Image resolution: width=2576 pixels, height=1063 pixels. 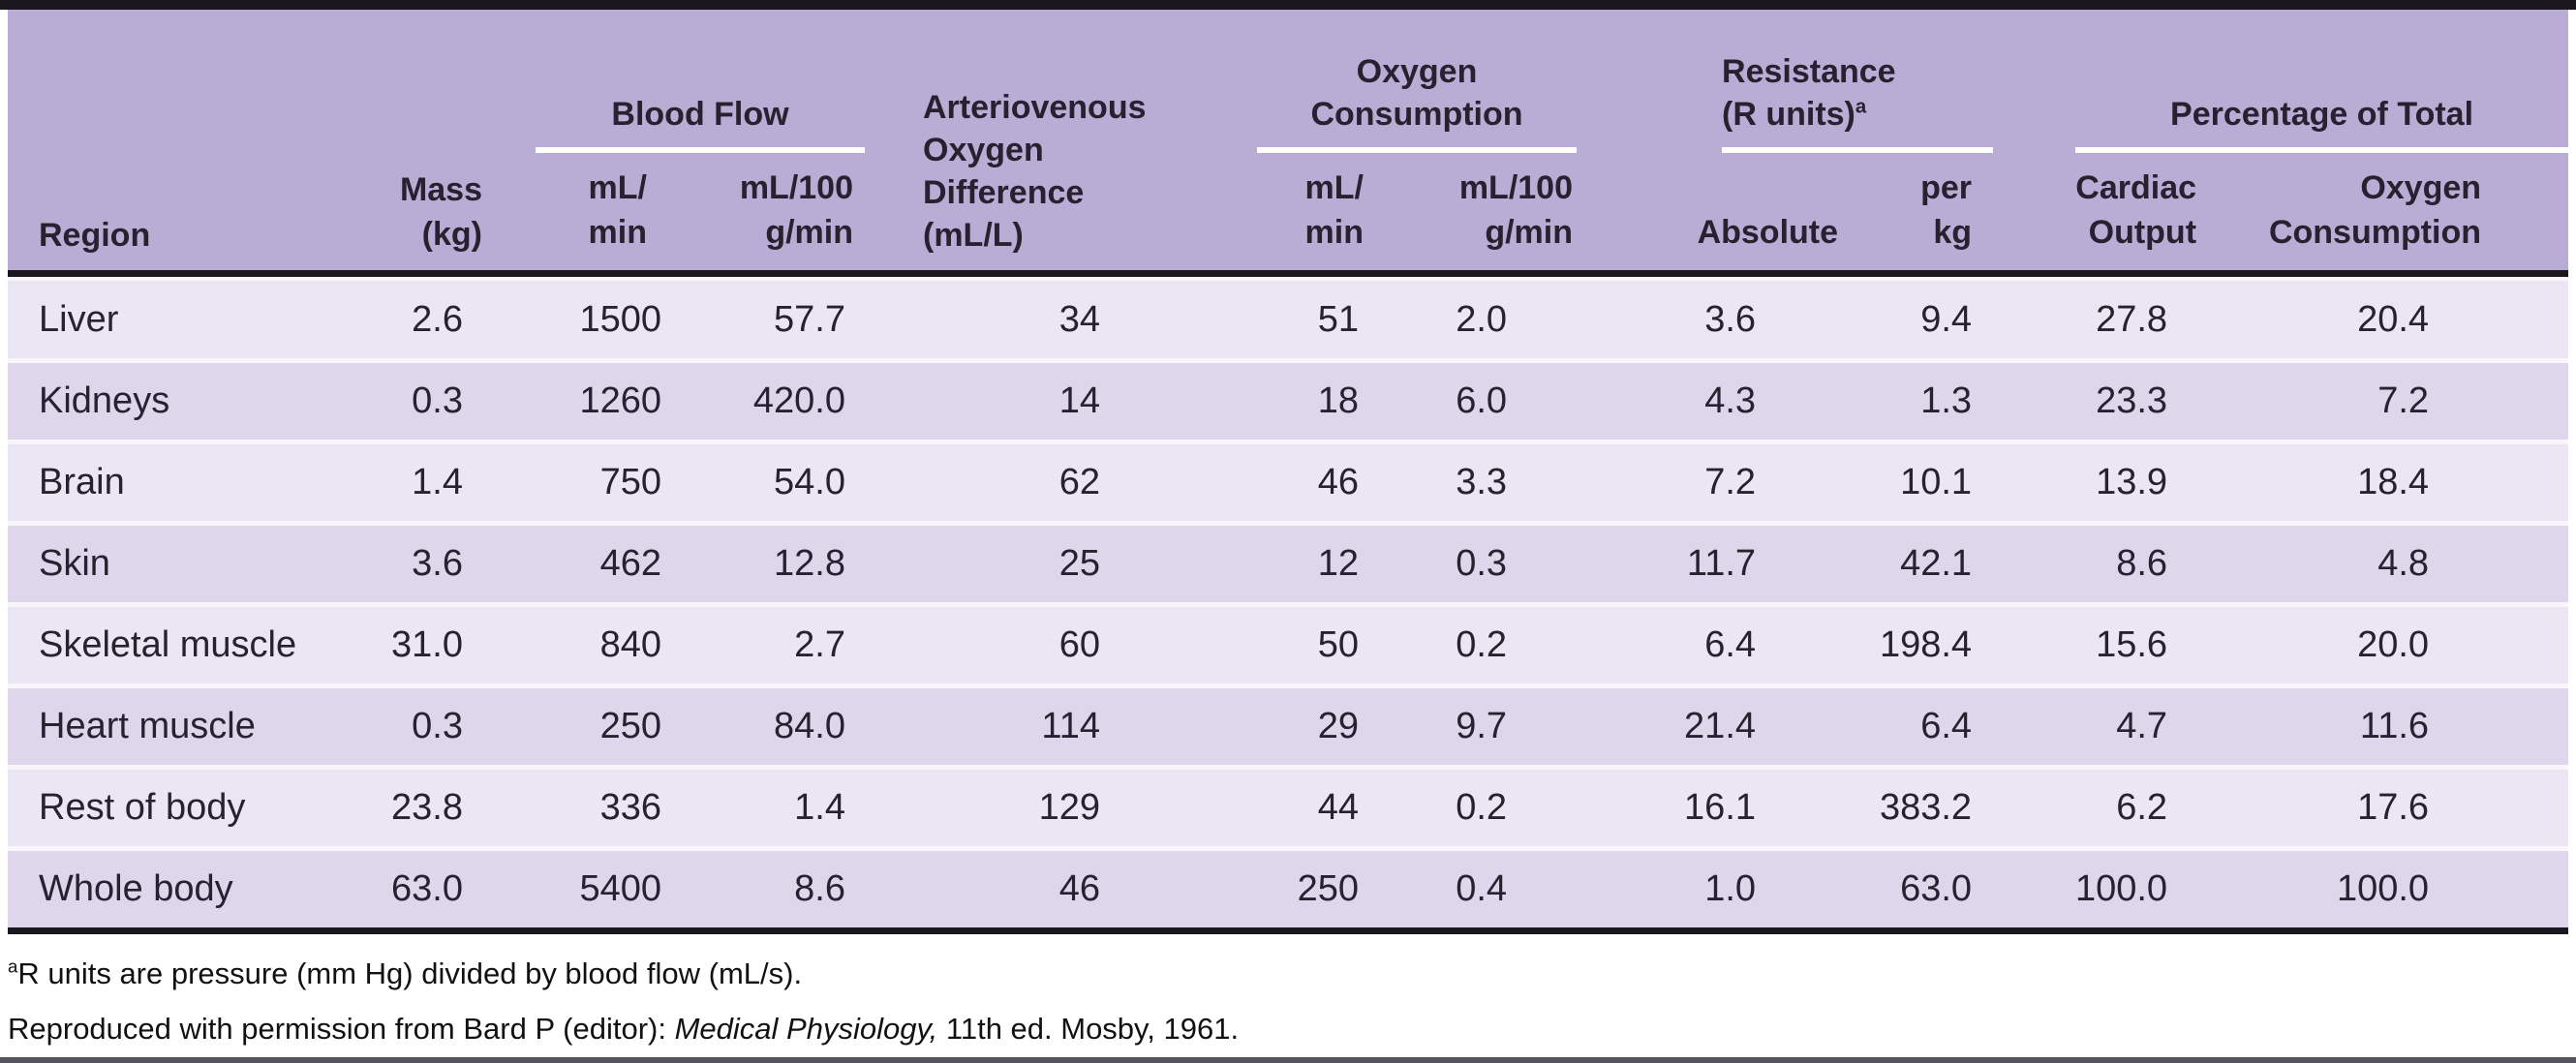 What do you see at coordinates (1061, 562) in the screenshot?
I see `cell-av-diff: 25` at bounding box center [1061, 562].